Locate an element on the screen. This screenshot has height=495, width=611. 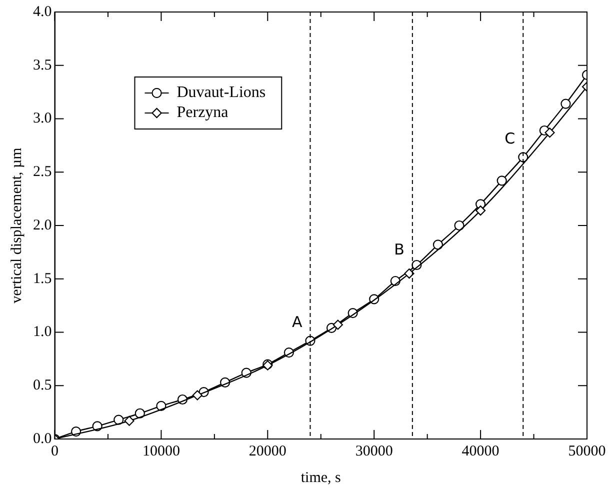
x-tick-label: 40000 is located at coordinates (481, 451).